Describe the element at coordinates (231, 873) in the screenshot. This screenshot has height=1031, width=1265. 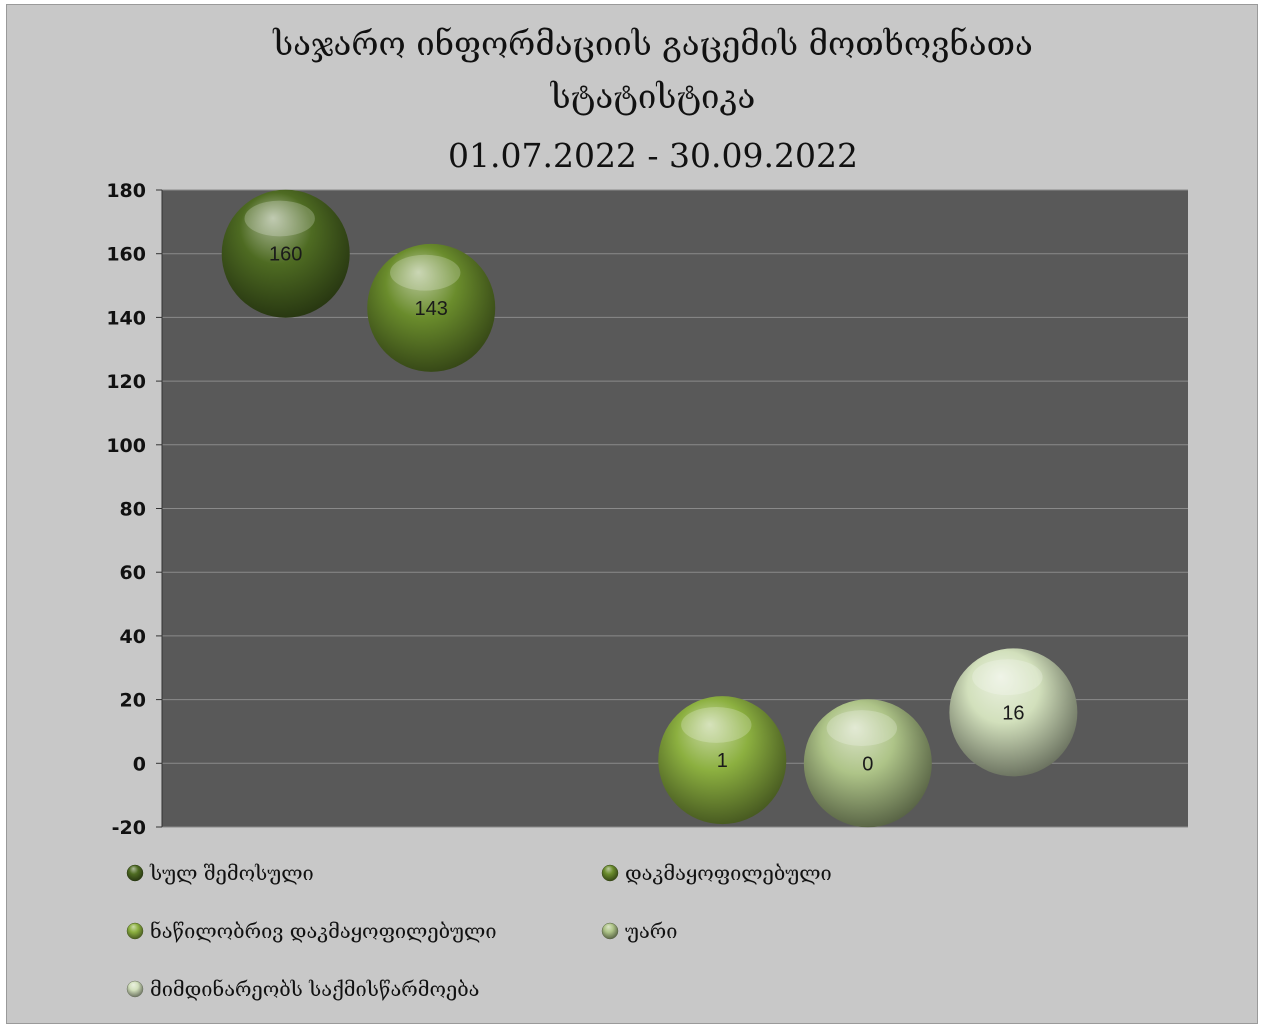
I see `legend-label: სულ შემოსული` at that location.